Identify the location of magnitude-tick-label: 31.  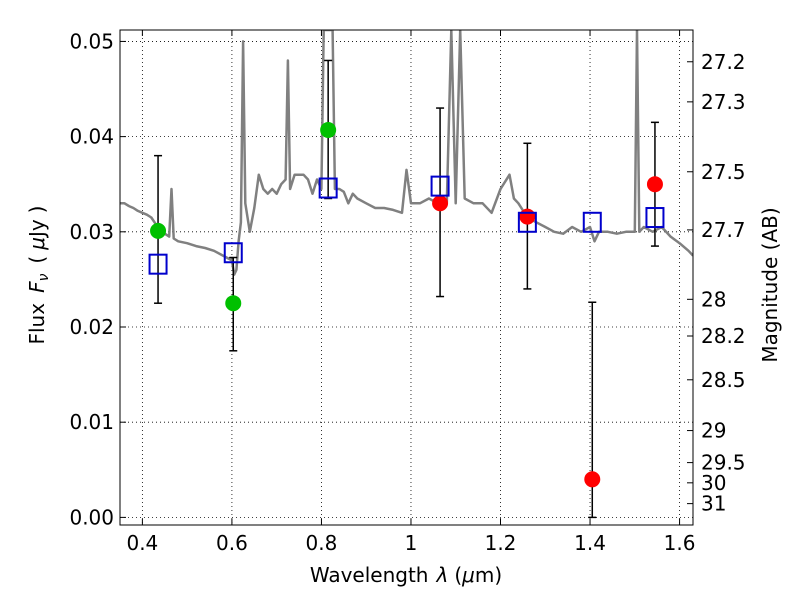
(713, 504).